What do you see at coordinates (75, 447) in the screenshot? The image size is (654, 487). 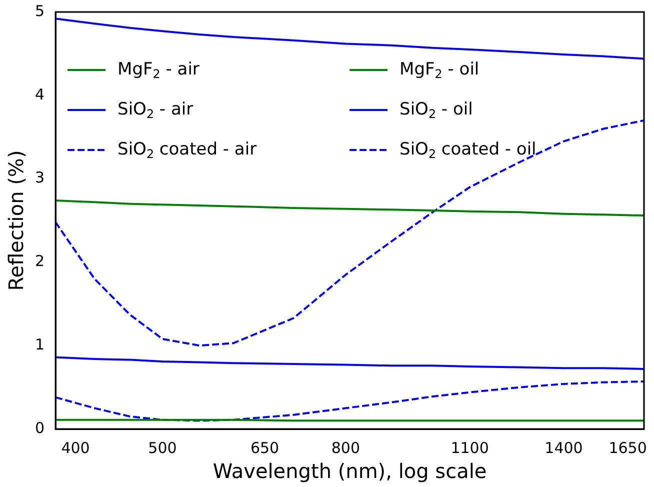 I see `x-tick-label: 400` at bounding box center [75, 447].